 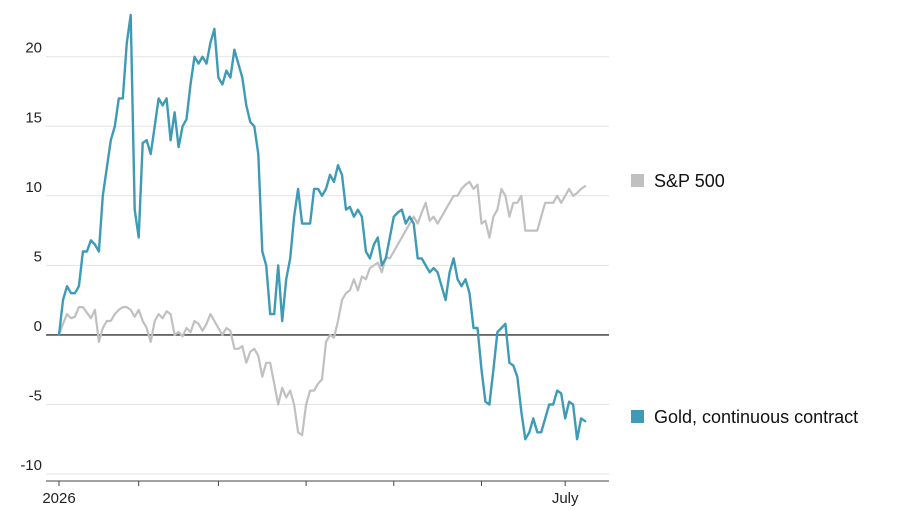 I want to click on y-tick-label: -5, so click(x=35, y=395).